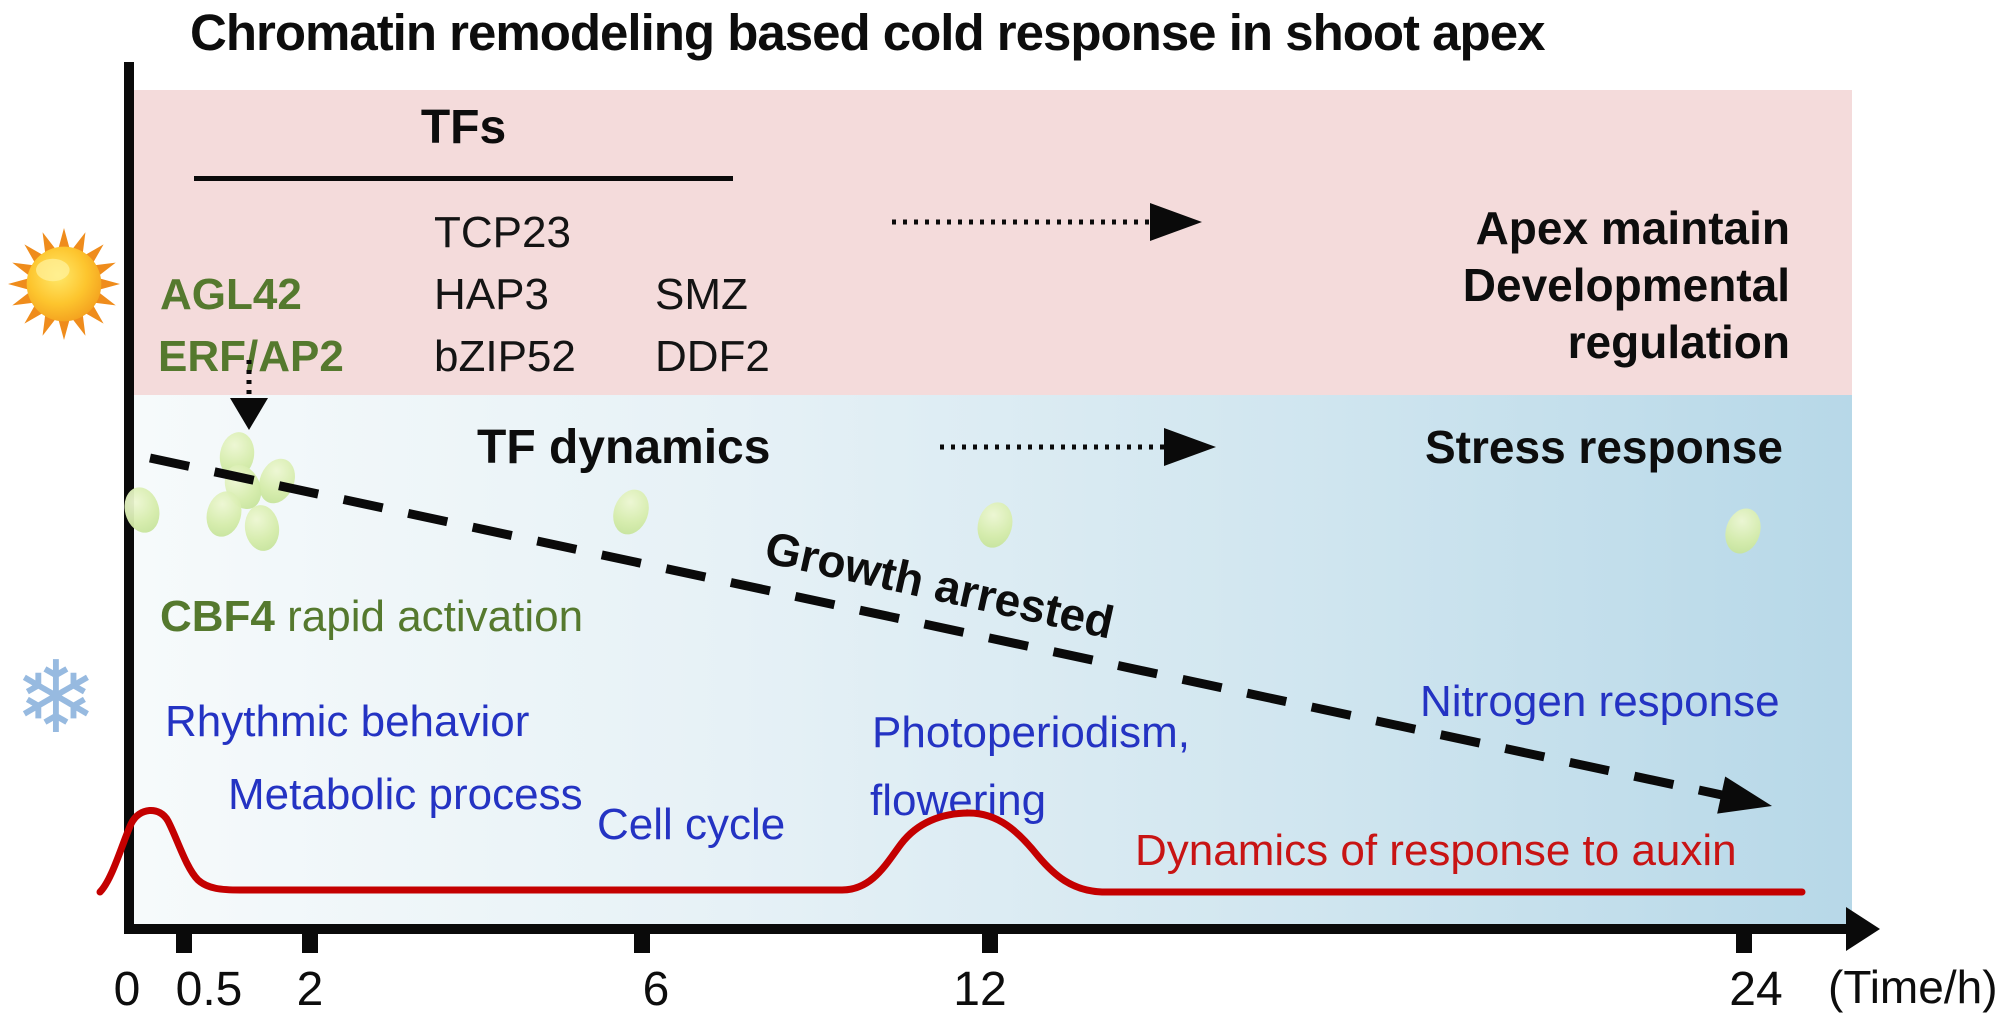  I want to click on time-unit-label: (Time/h), so click(1913, 987).